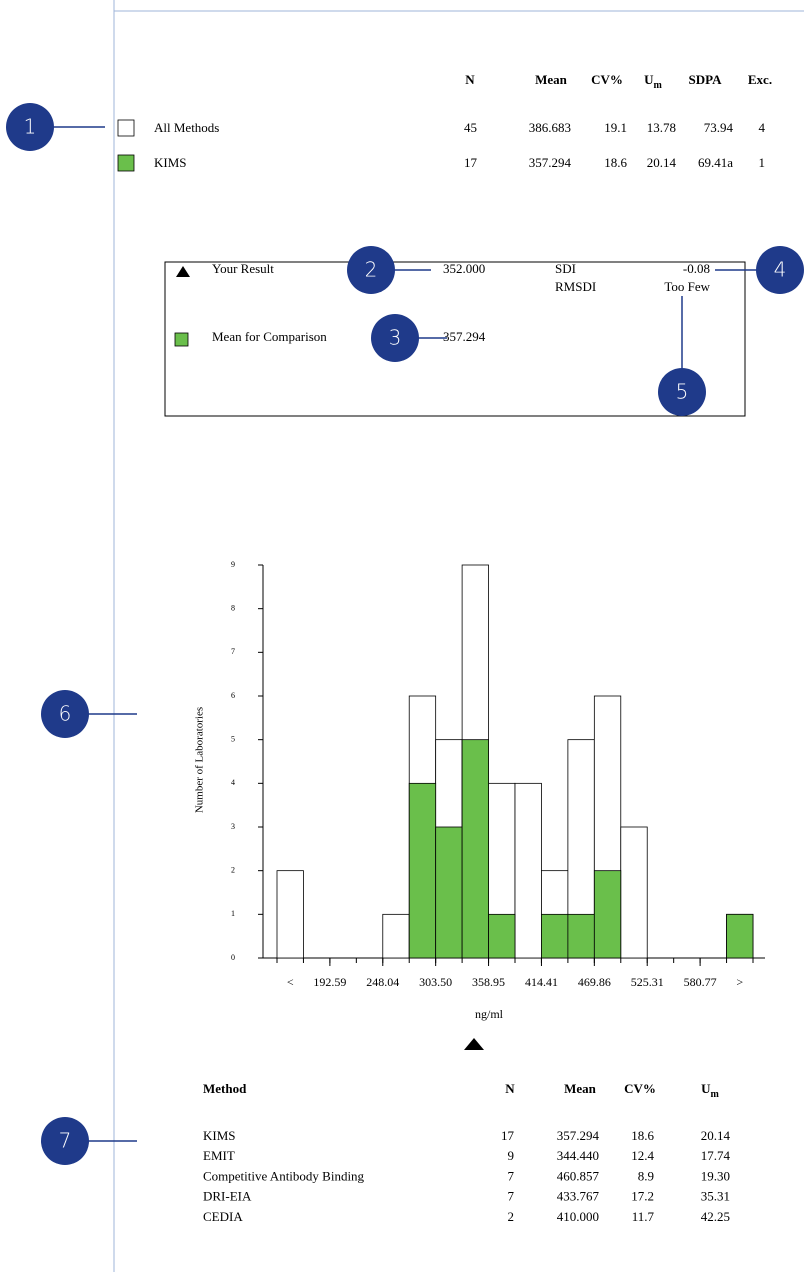  Describe the element at coordinates (715, 1216) in the screenshot. I see `cell: 42.25` at that location.